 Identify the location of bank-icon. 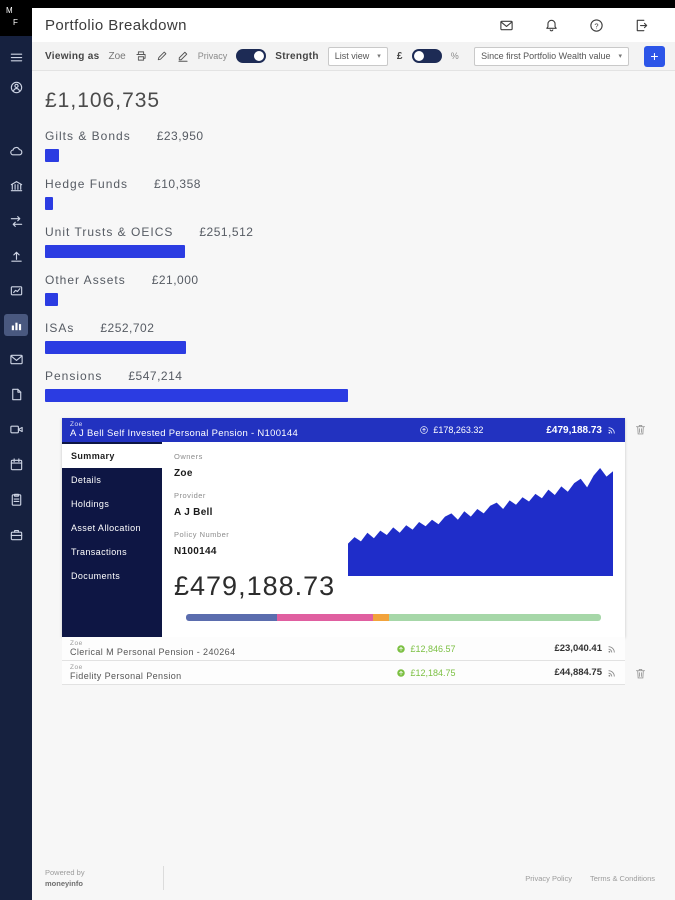
(16, 186).